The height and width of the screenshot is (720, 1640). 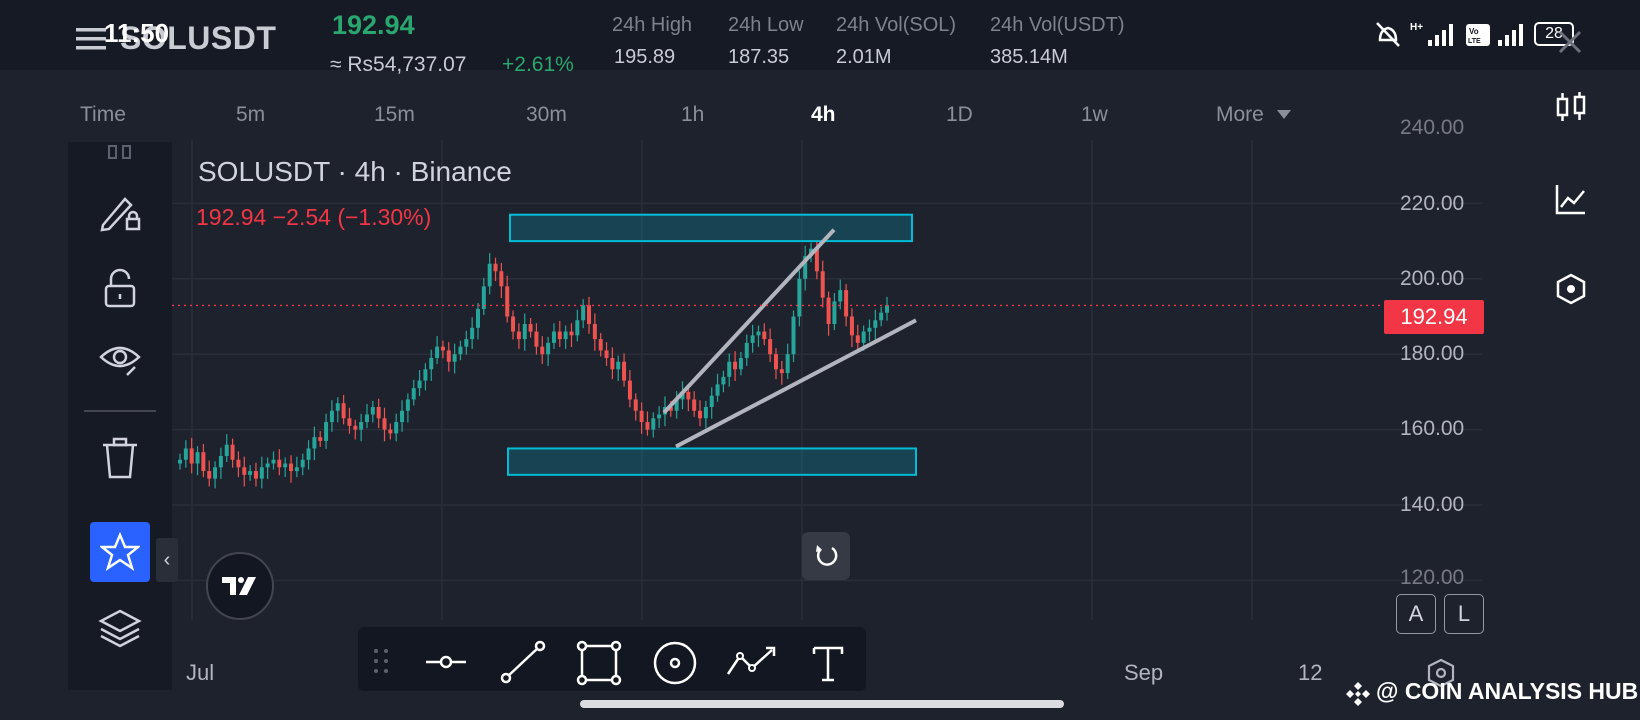 I want to click on trash-icon, so click(x=120, y=458).